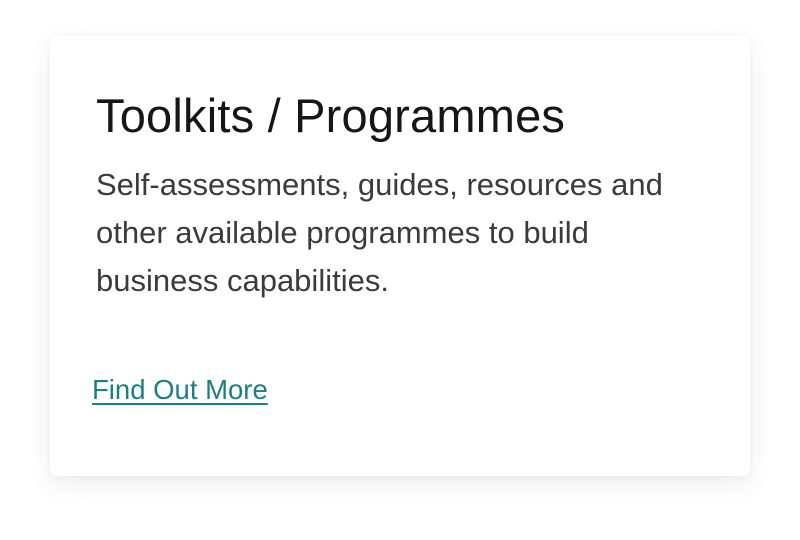 The width and height of the screenshot is (800, 540). I want to click on find-out-more-link: Find Out More, so click(180, 389).